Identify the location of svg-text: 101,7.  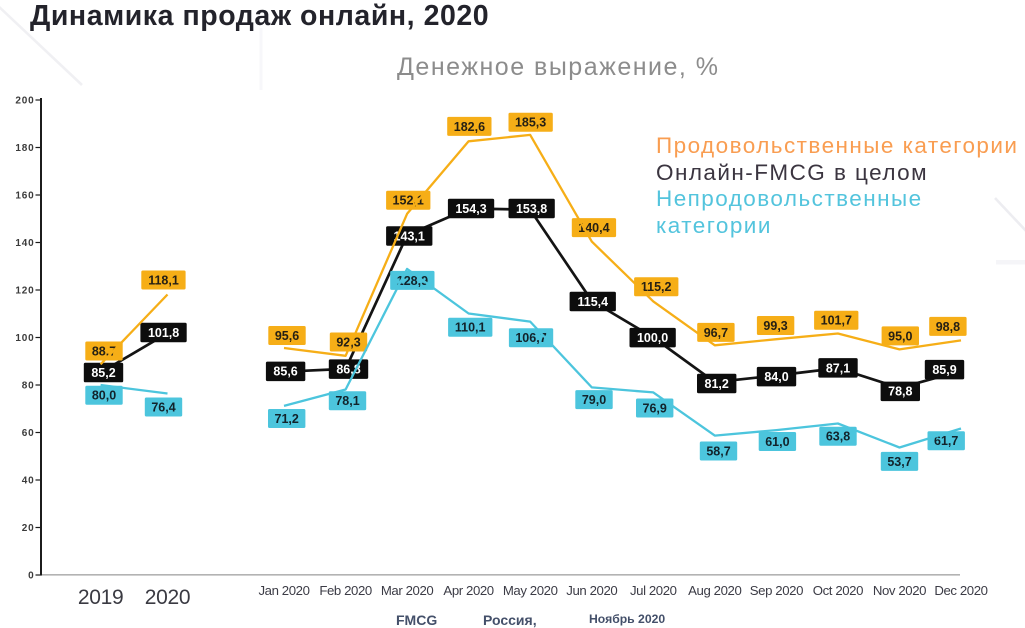
(836, 321).